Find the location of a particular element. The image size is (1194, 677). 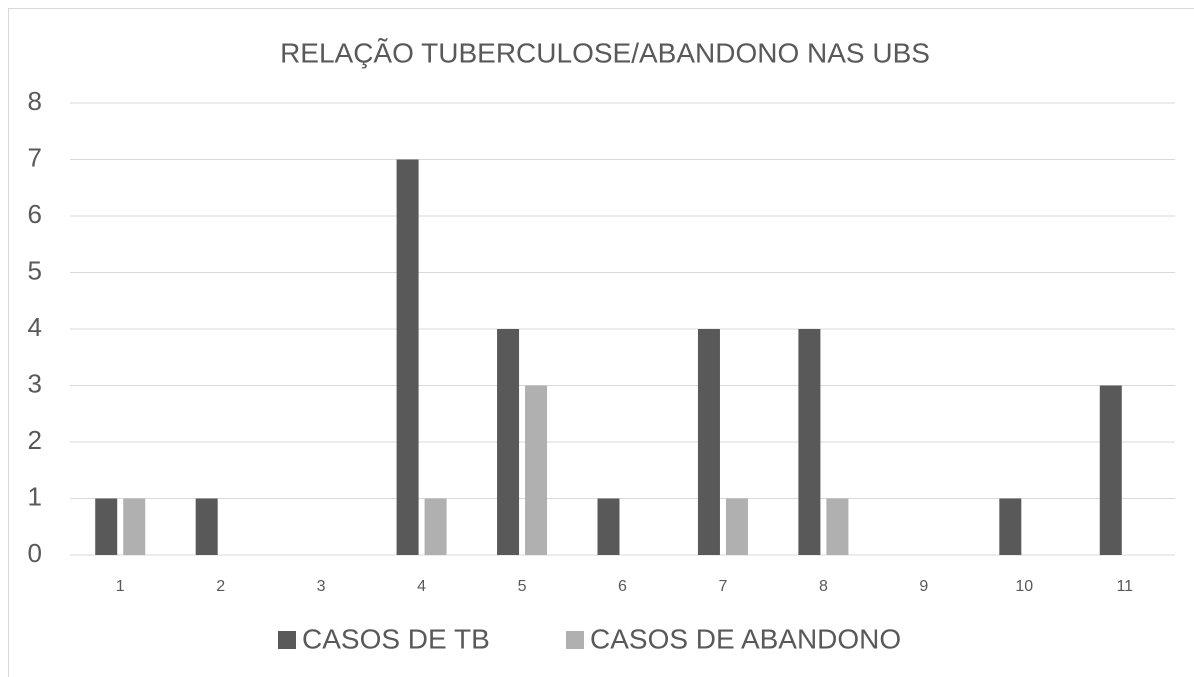

y-tick-label: 4 is located at coordinates (35, 327).